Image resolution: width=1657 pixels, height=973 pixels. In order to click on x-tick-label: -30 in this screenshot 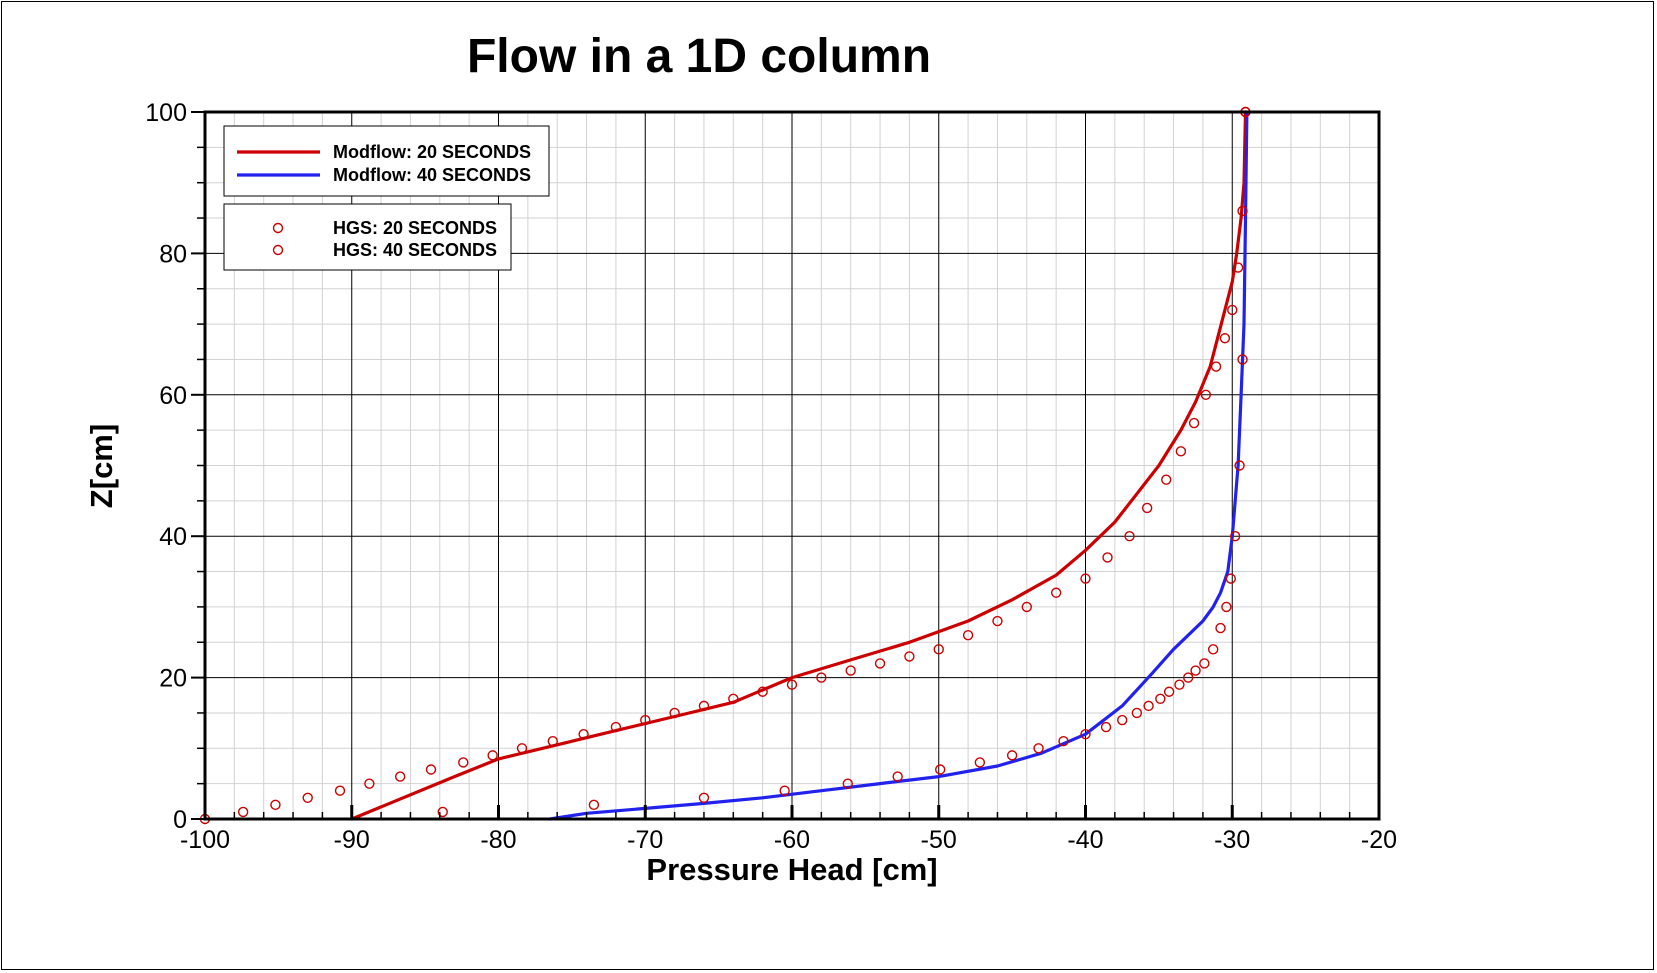, I will do `click(1232, 840)`.